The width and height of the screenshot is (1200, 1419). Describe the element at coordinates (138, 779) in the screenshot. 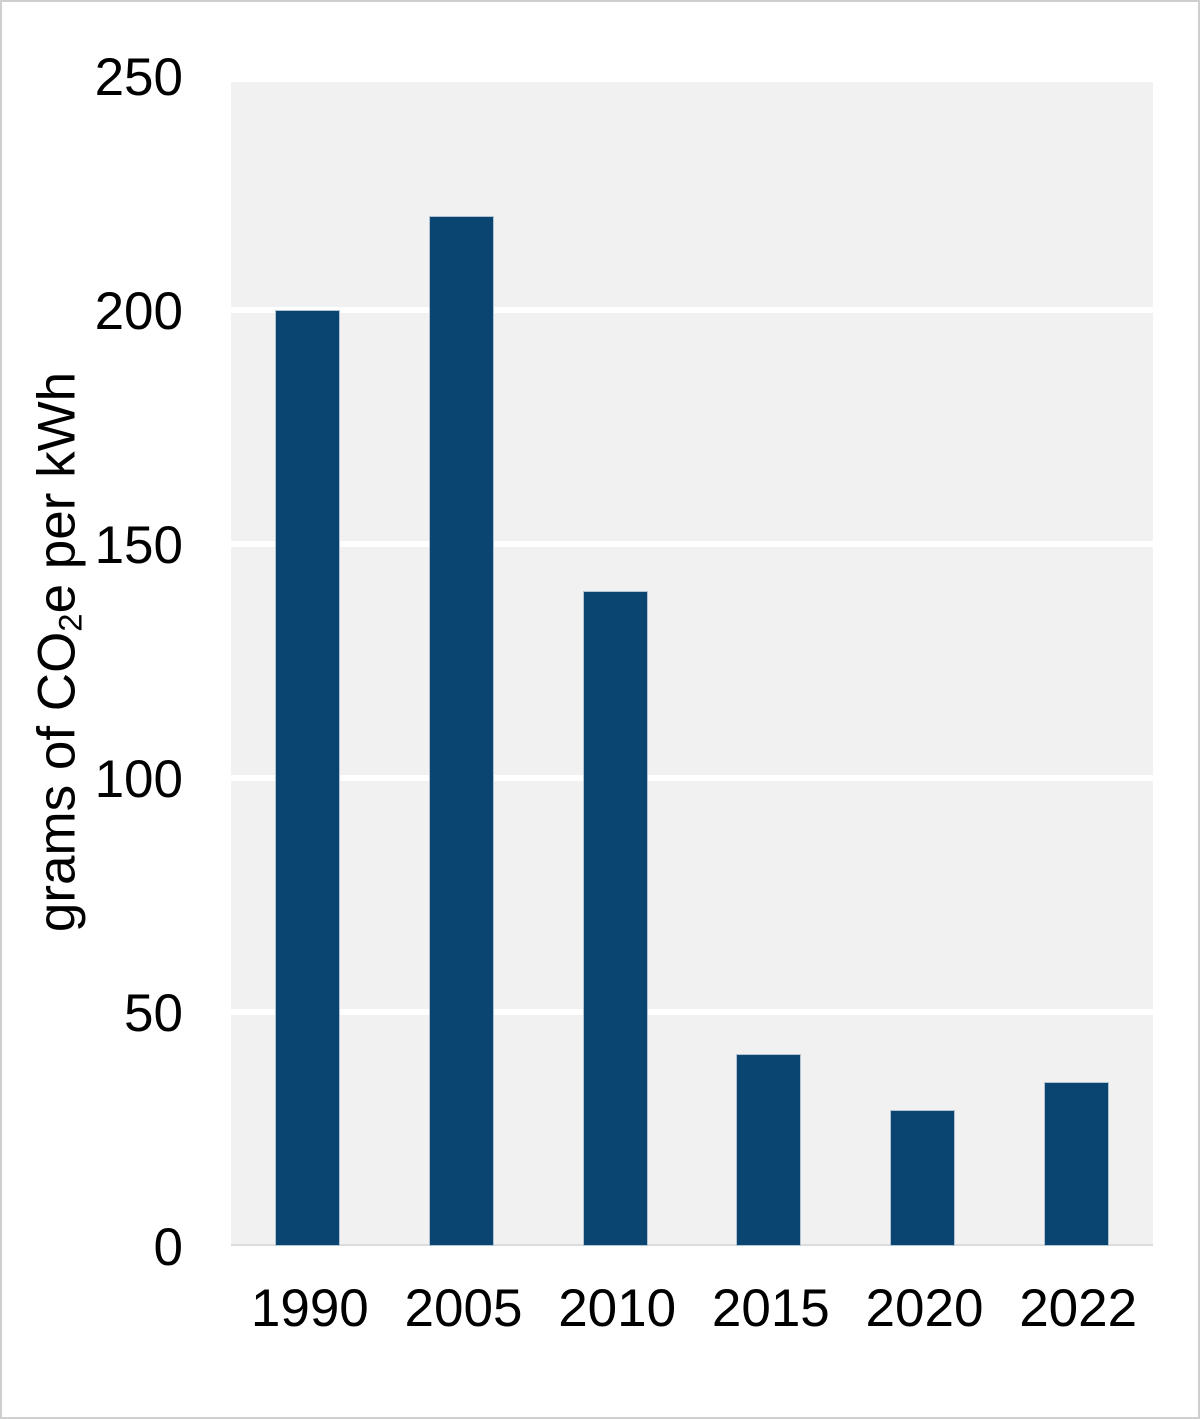

I see `y-tick-label-100: 100` at that location.